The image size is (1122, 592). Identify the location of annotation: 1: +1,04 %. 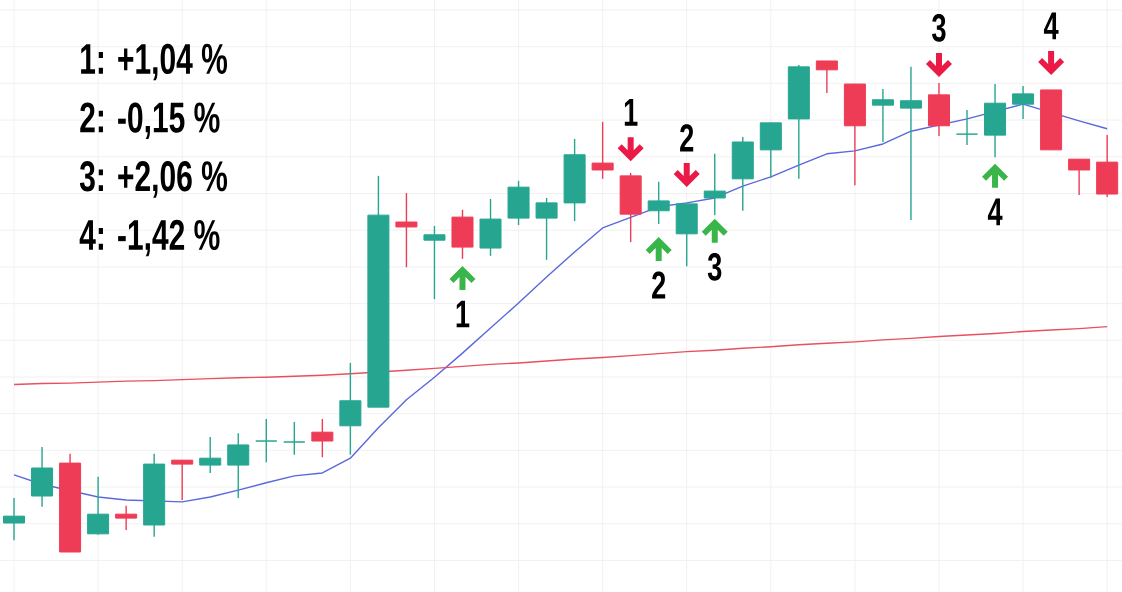
(154, 62).